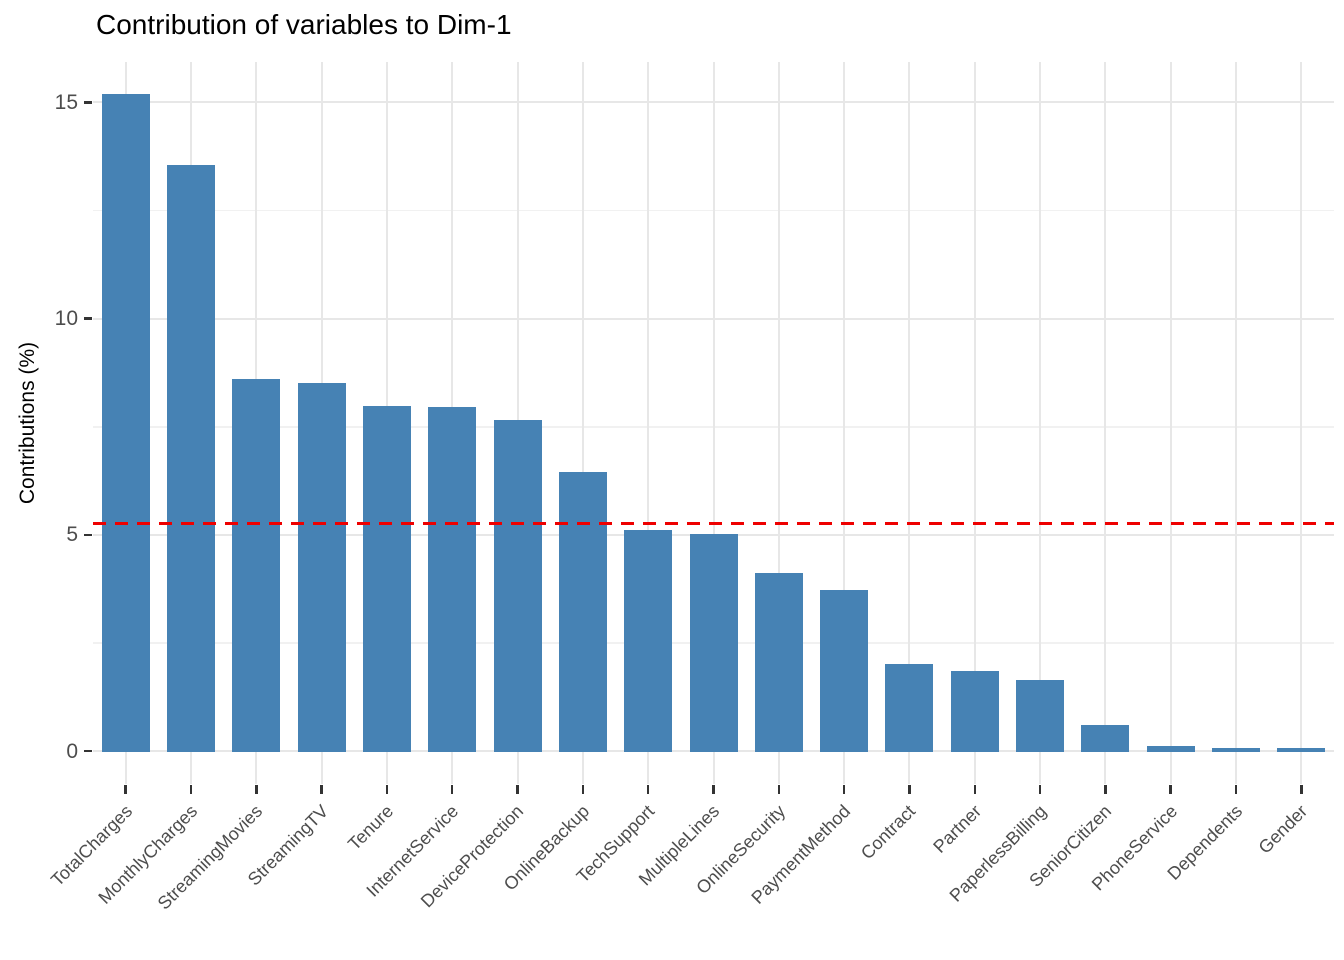 The image size is (1344, 960). I want to click on bar-online-security, so click(778, 662).